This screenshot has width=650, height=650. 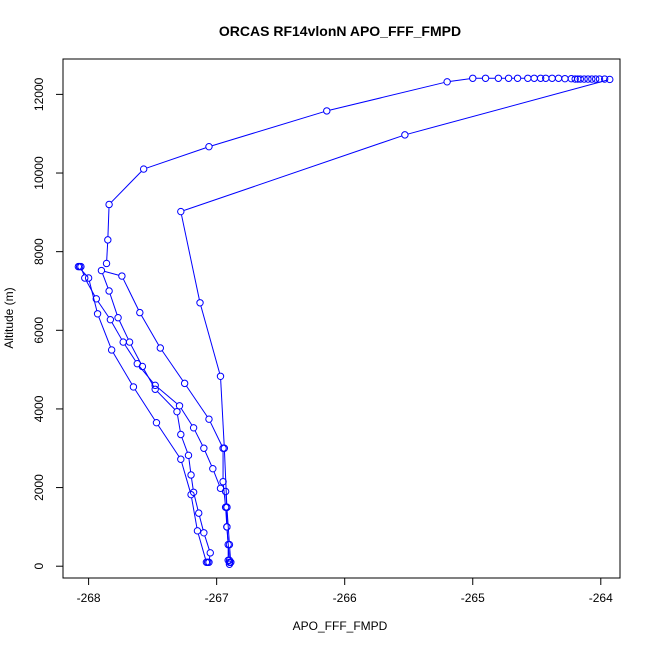 I want to click on x-axis-label: APO_FFF_FMPD, so click(x=340, y=626).